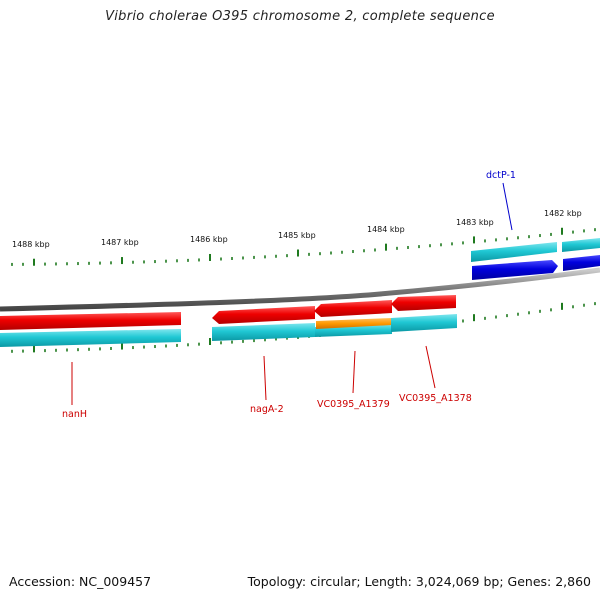  I want to click on dctP-leader, so click(507, 206).